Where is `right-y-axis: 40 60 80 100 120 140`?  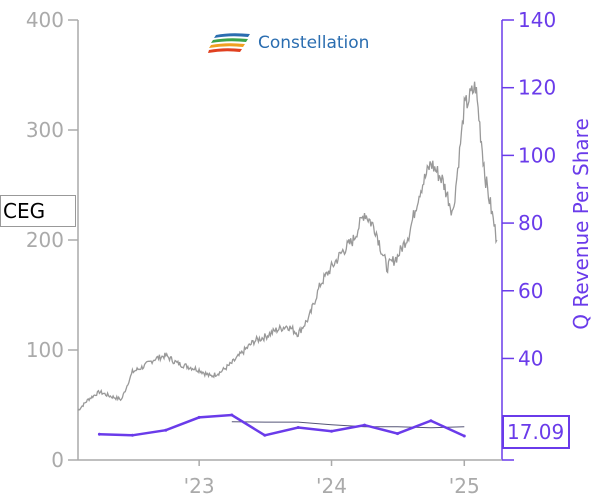 right-y-axis: 40 60 80 100 120 140 is located at coordinates (528, 234).